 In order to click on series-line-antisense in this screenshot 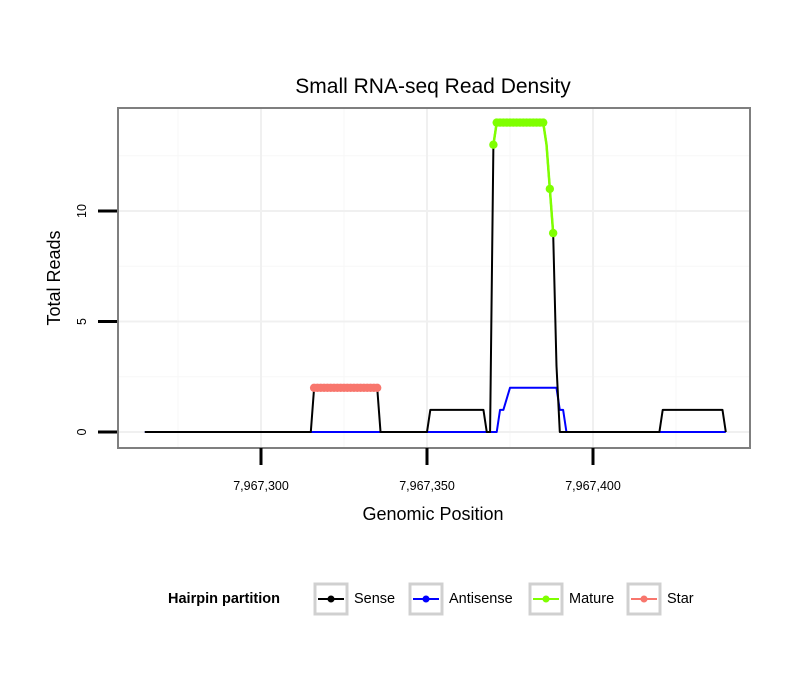, I will do `click(435, 409)`.